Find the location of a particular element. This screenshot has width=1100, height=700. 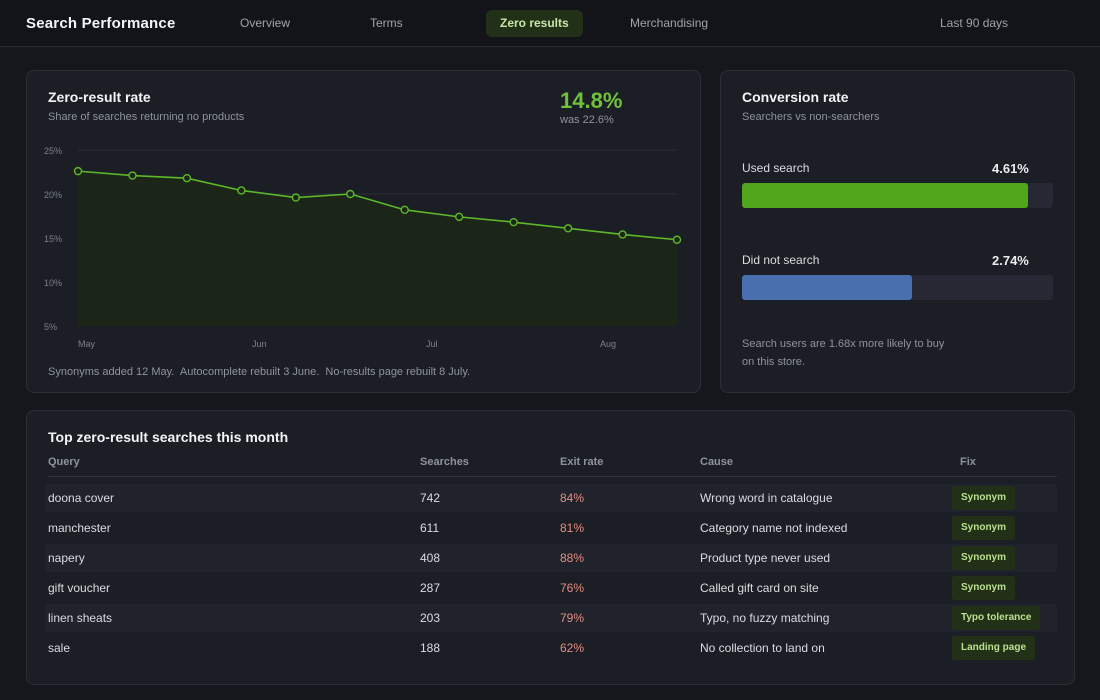

cause-cell: Category name not indexed is located at coordinates (774, 528).